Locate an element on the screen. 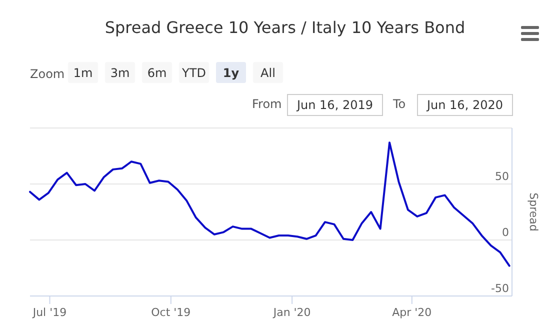 This screenshot has height=330, width=544. y-axis-title: Spread is located at coordinates (533, 212).